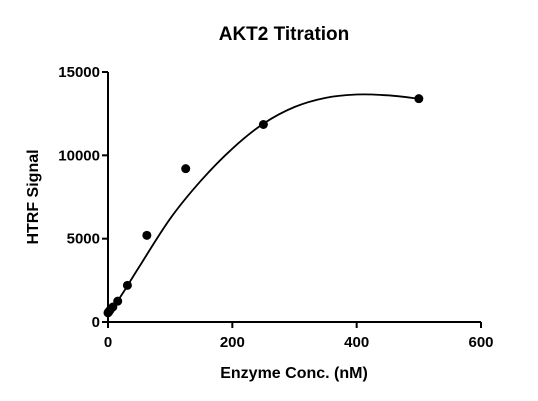  Describe the element at coordinates (79, 155) in the screenshot. I see `y-tick-label: 10000` at that location.